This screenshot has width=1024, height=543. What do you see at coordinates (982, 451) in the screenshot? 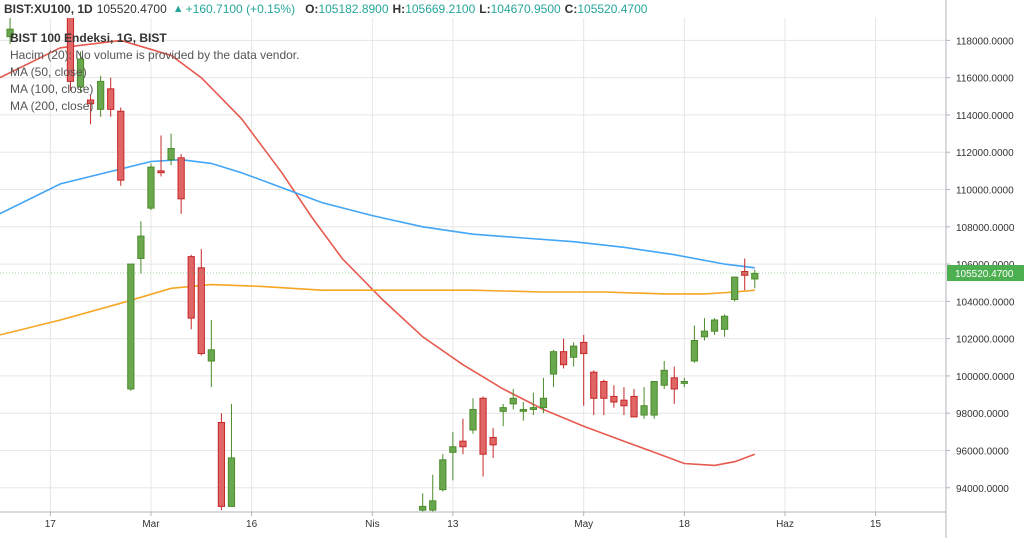
I see `y-tick-label: 96000.0000` at bounding box center [982, 451].